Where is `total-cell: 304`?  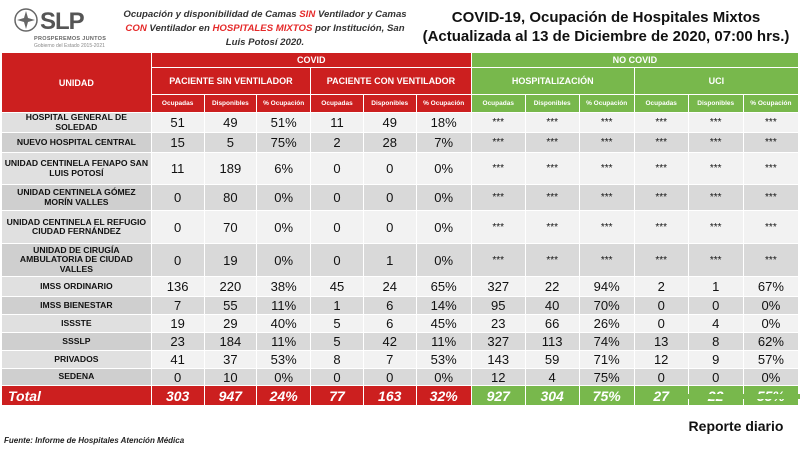
total-cell: 304 is located at coordinates (552, 395).